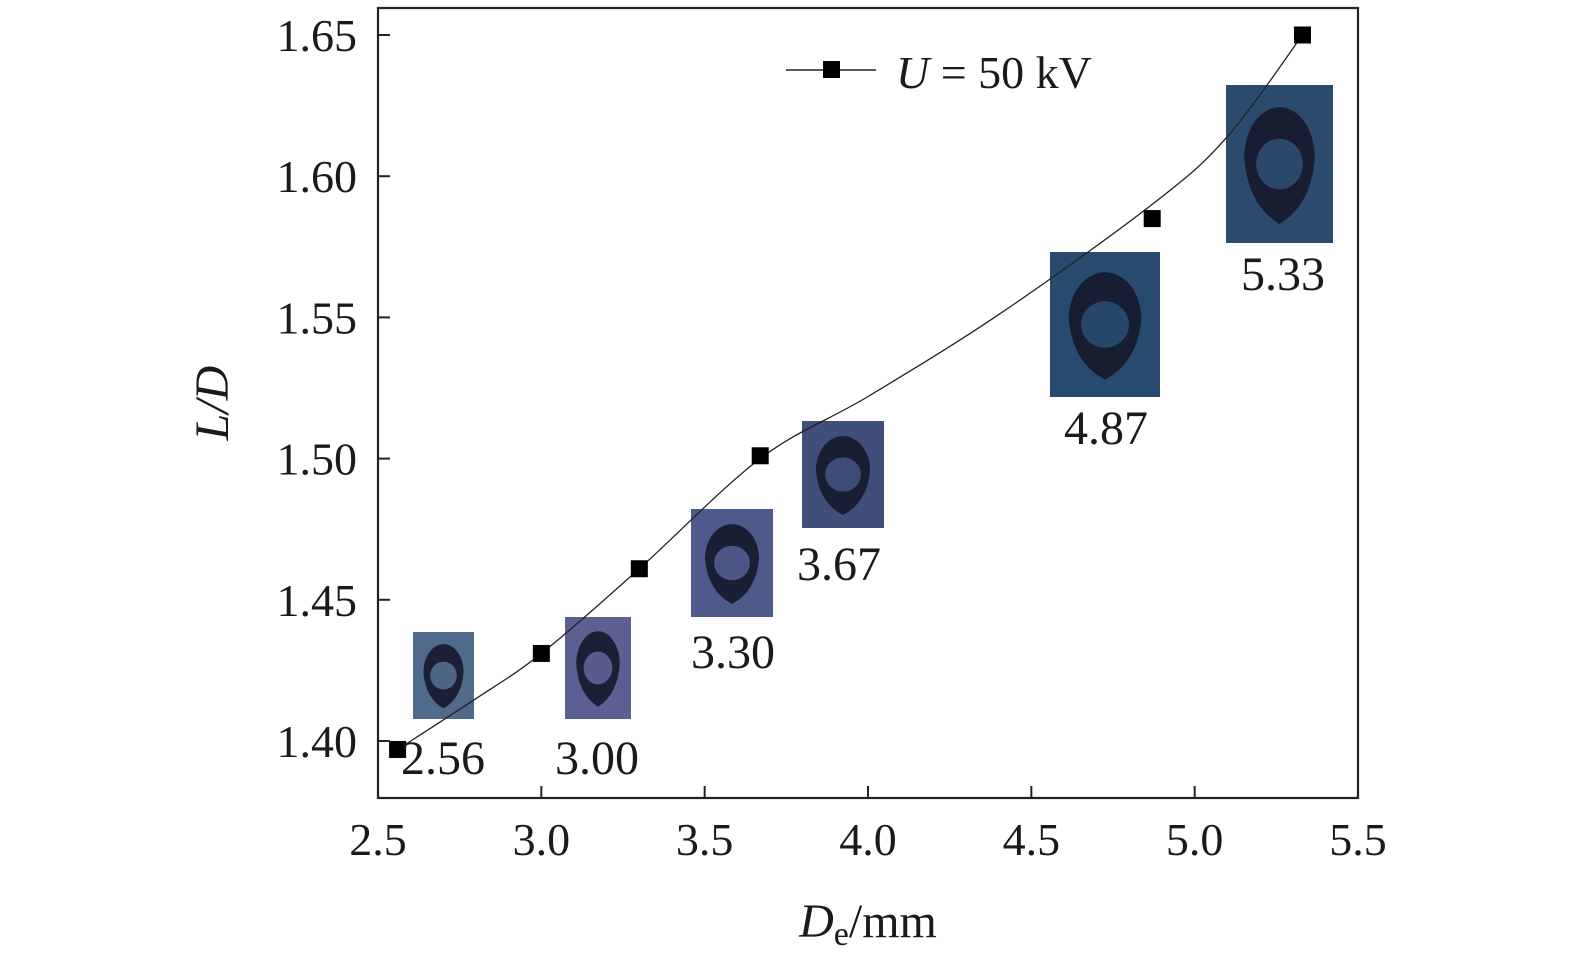  Describe the element at coordinates (839, 564) in the screenshot. I see `droplet-diameter-label: 3.67` at that location.